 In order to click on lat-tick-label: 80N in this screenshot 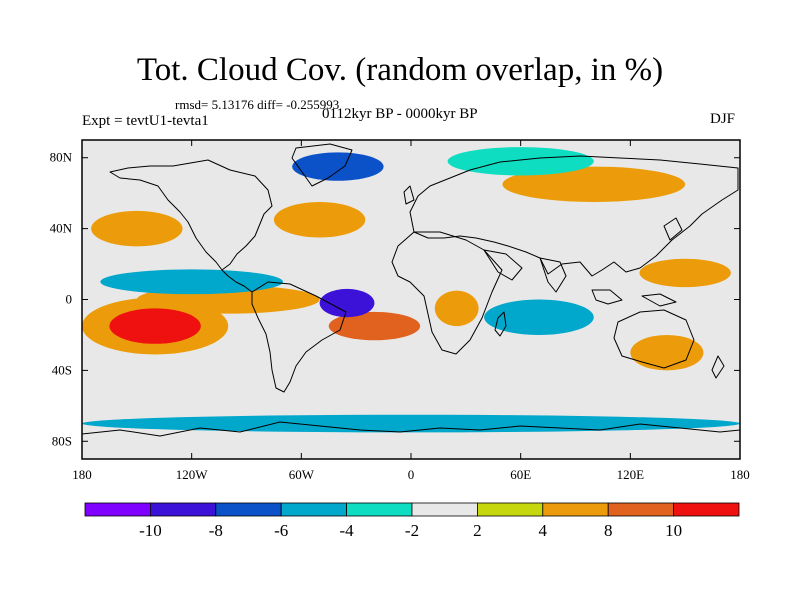, I will do `click(61, 157)`.